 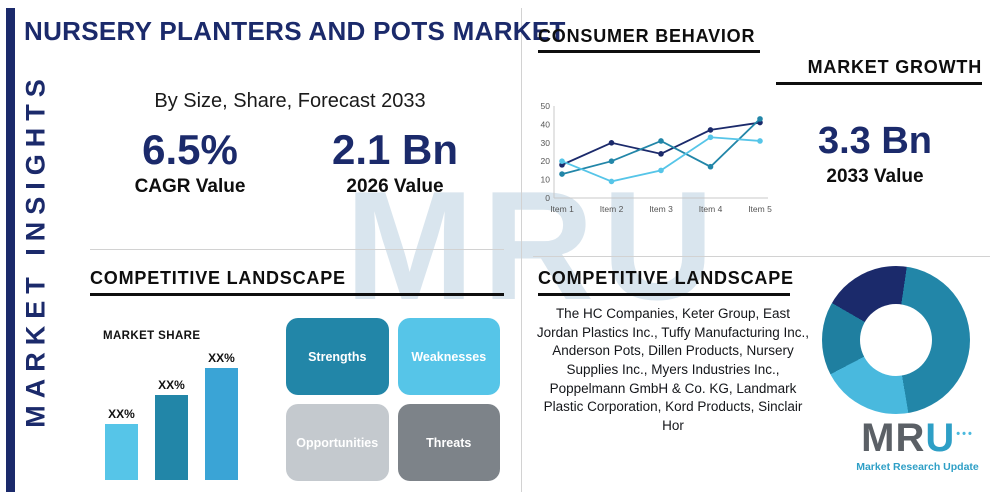 I want to click on value-2033: 3.3 Bn, so click(x=875, y=141).